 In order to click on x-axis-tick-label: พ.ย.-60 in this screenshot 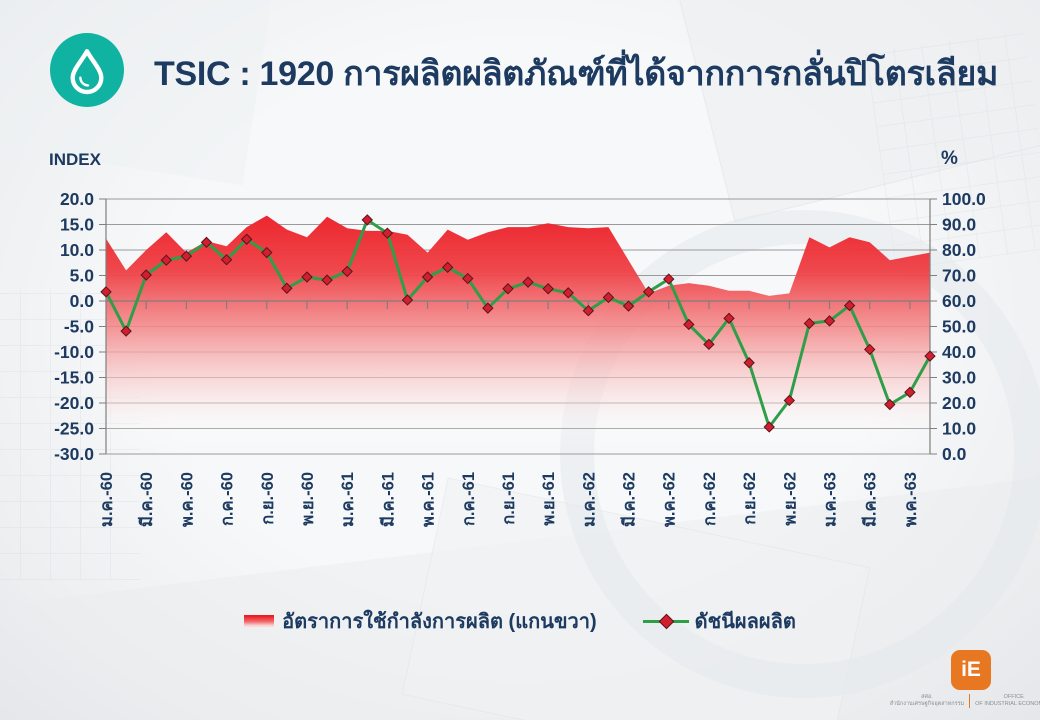, I will do `click(308, 499)`.